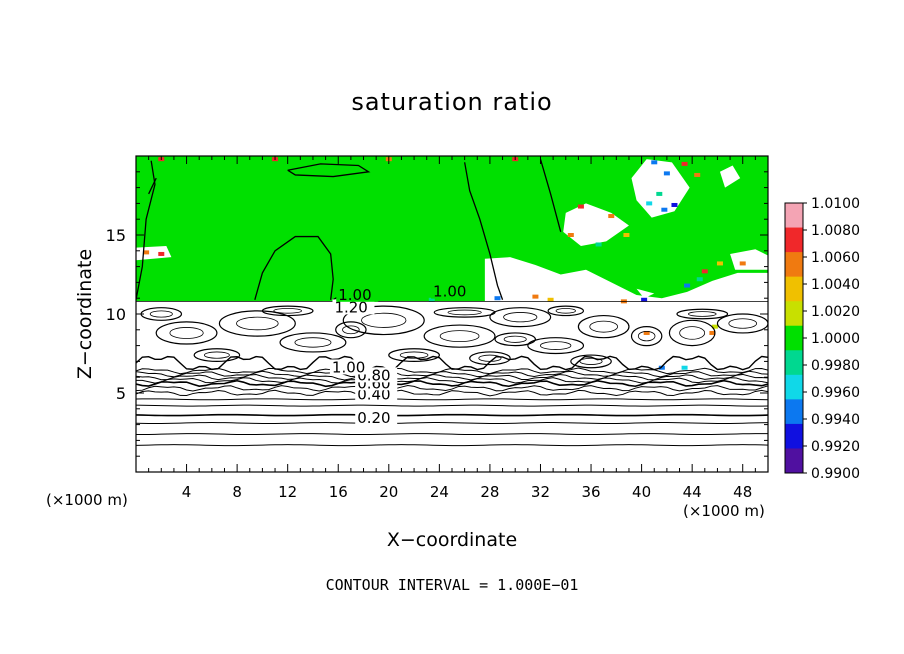 This screenshot has width=904, height=654. I want to click on colorbar-label: 0.9980, so click(835, 366).